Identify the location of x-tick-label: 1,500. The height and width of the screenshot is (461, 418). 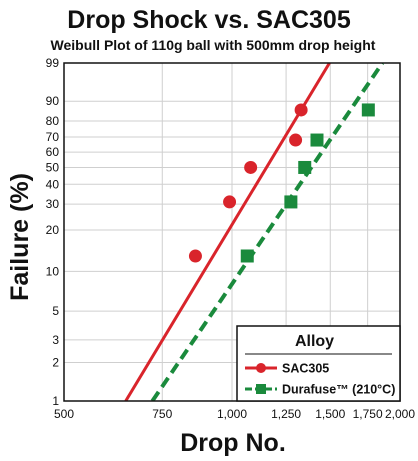
(330, 414).